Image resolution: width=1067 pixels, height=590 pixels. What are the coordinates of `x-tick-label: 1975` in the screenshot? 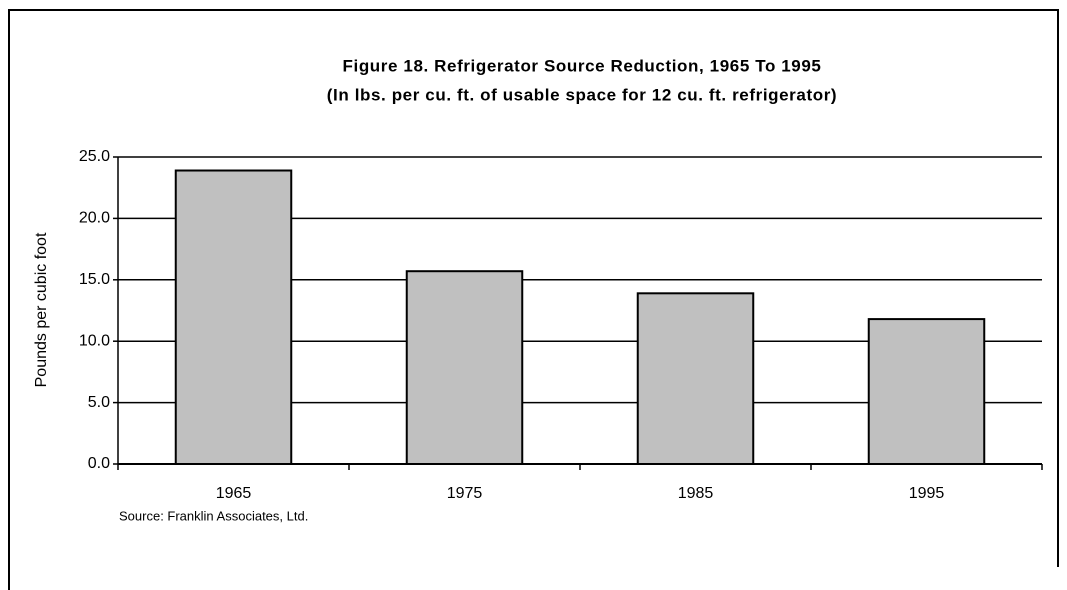 It's located at (465, 493).